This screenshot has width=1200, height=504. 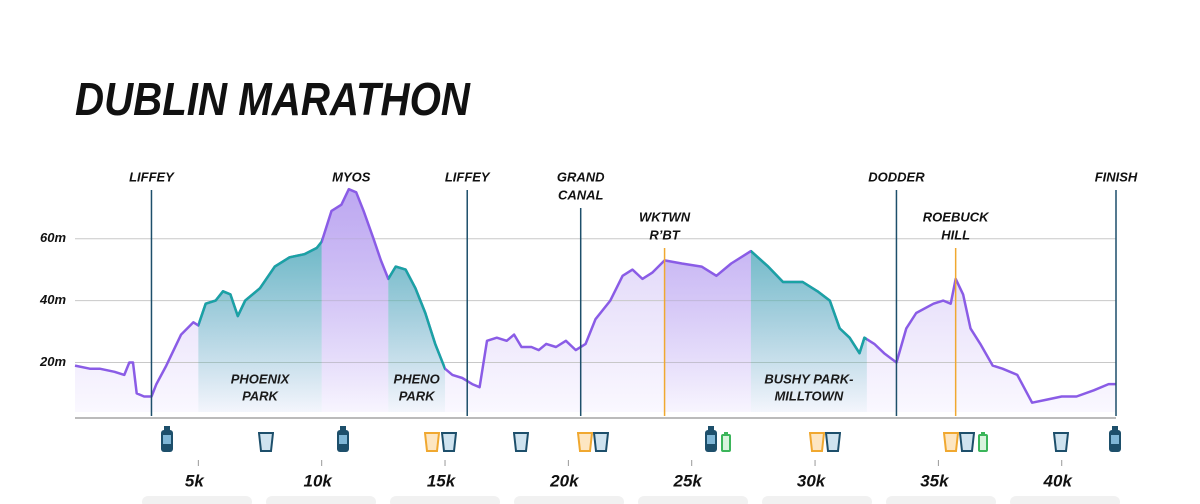 I want to click on x-tick-label: 5k, so click(x=195, y=480).